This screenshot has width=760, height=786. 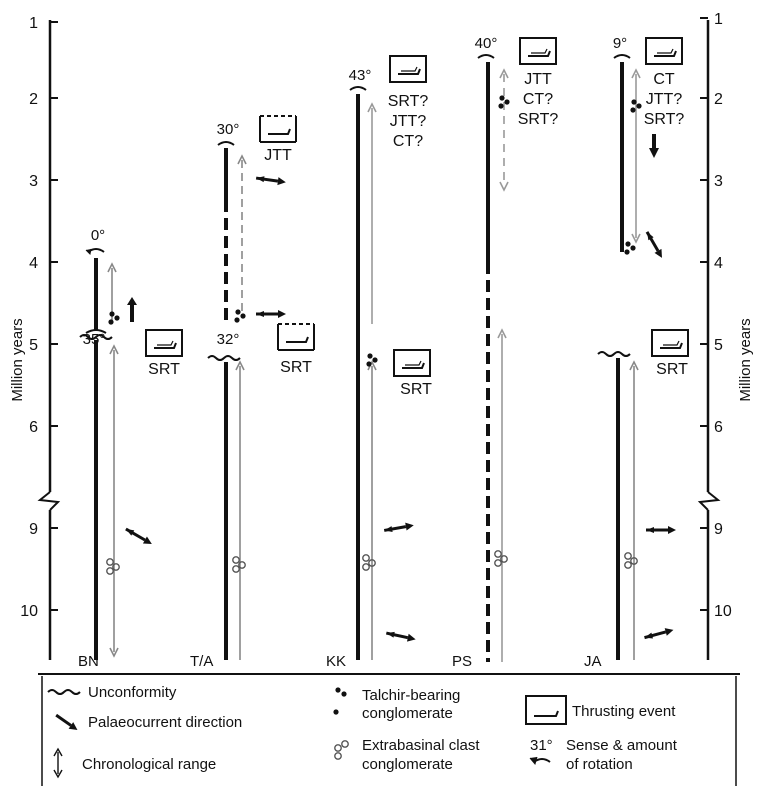 I want to click on kk-event-jtt-q: JTT?, so click(x=408, y=121).